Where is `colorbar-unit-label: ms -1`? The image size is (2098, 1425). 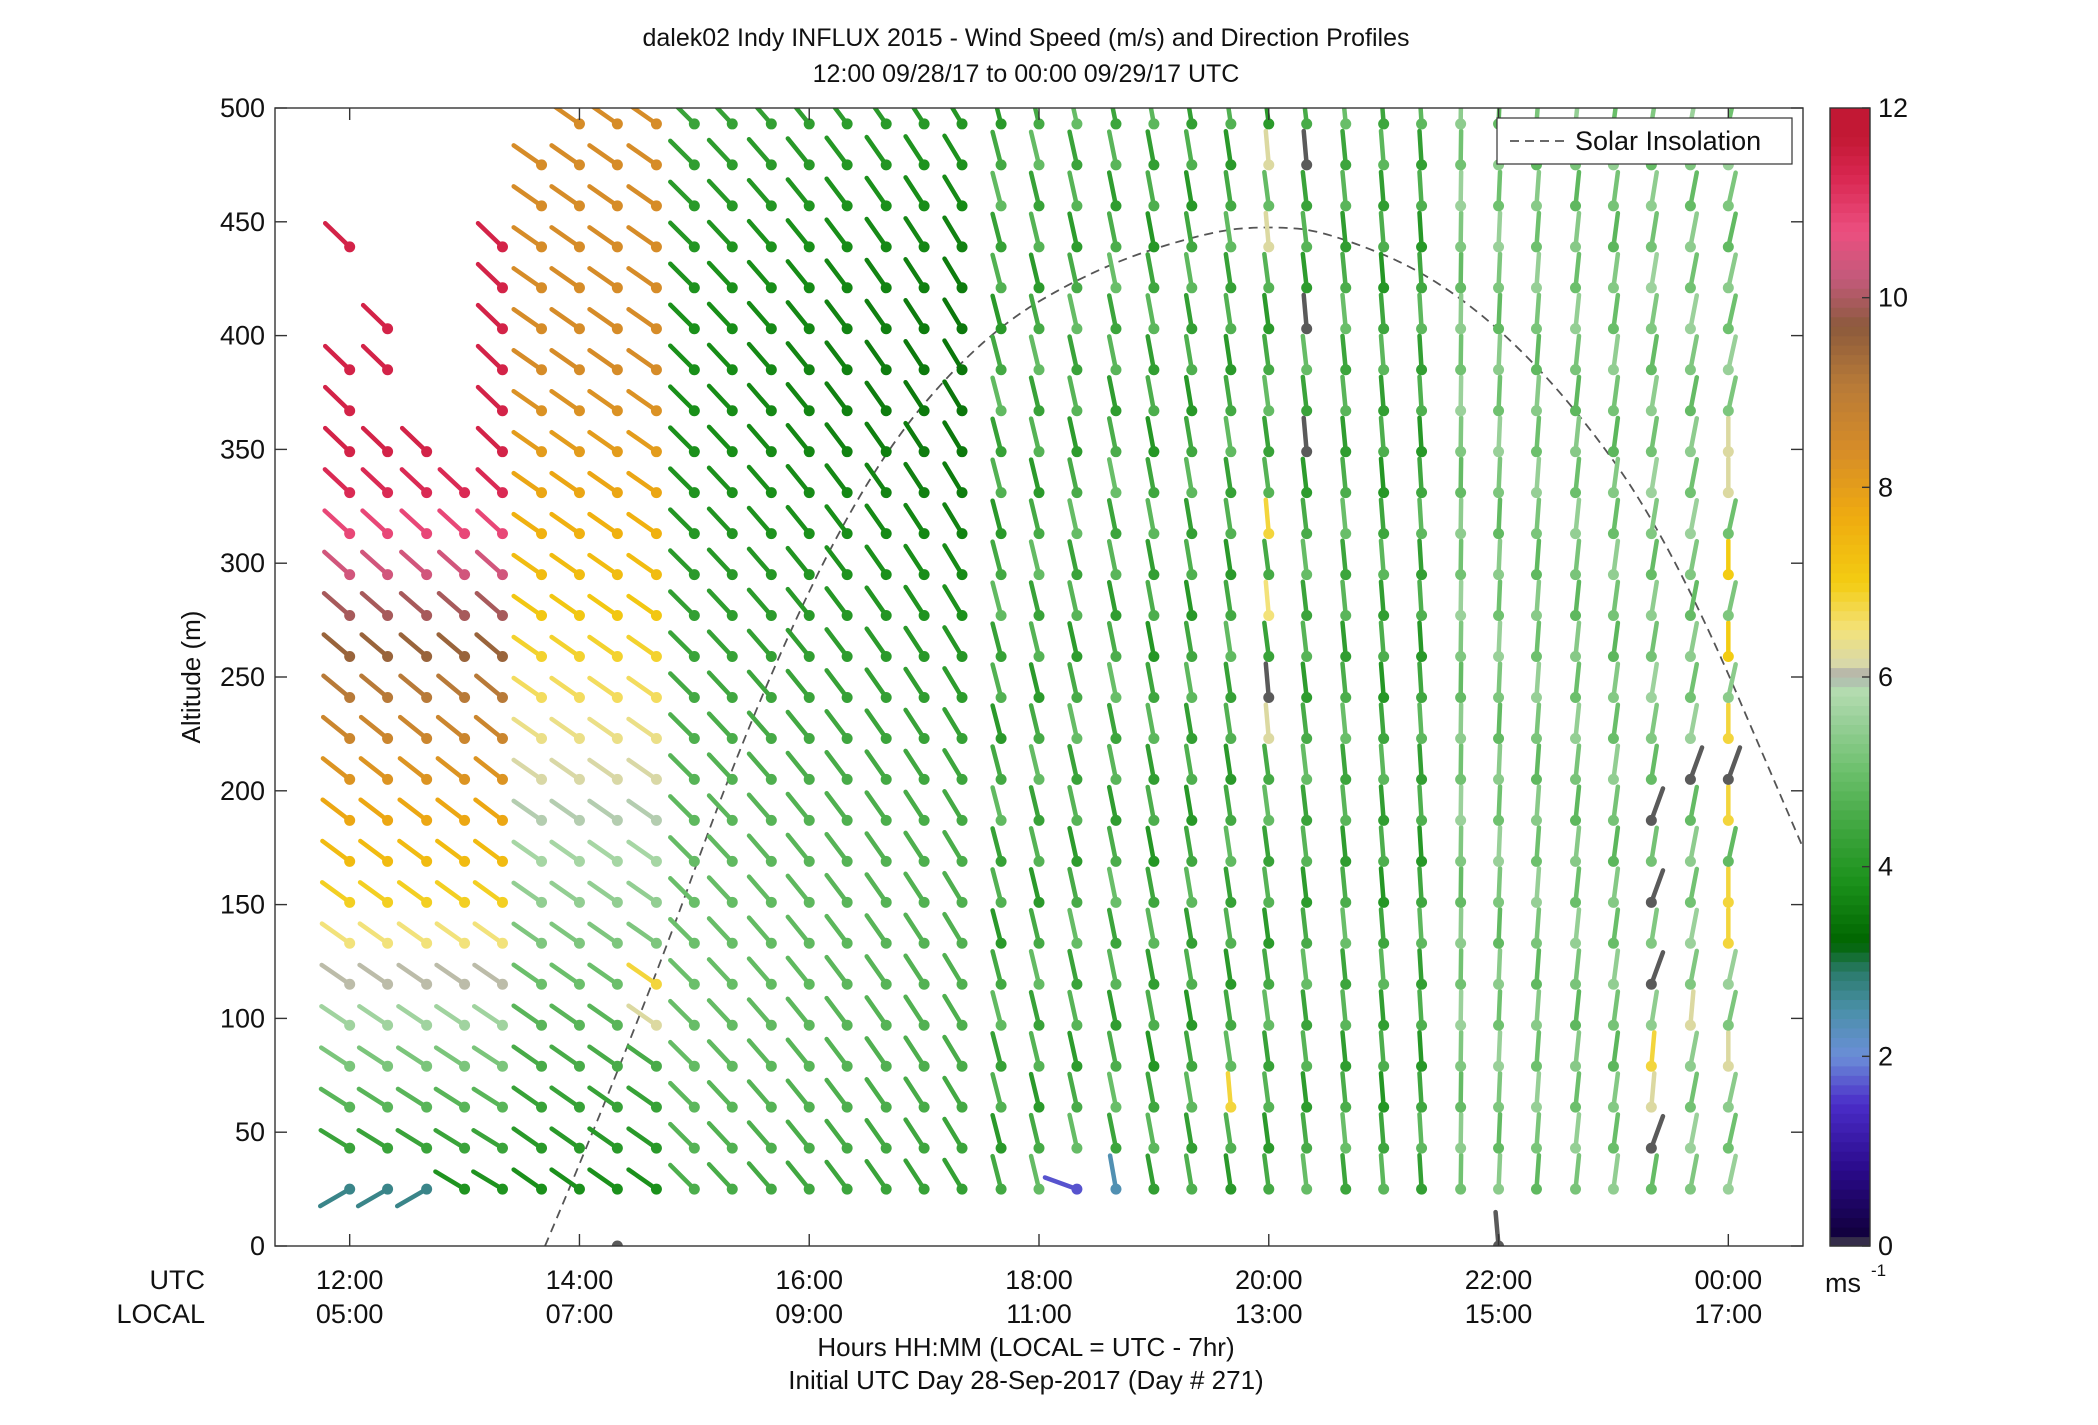 colorbar-unit-label: ms -1 is located at coordinates (1855, 1279).